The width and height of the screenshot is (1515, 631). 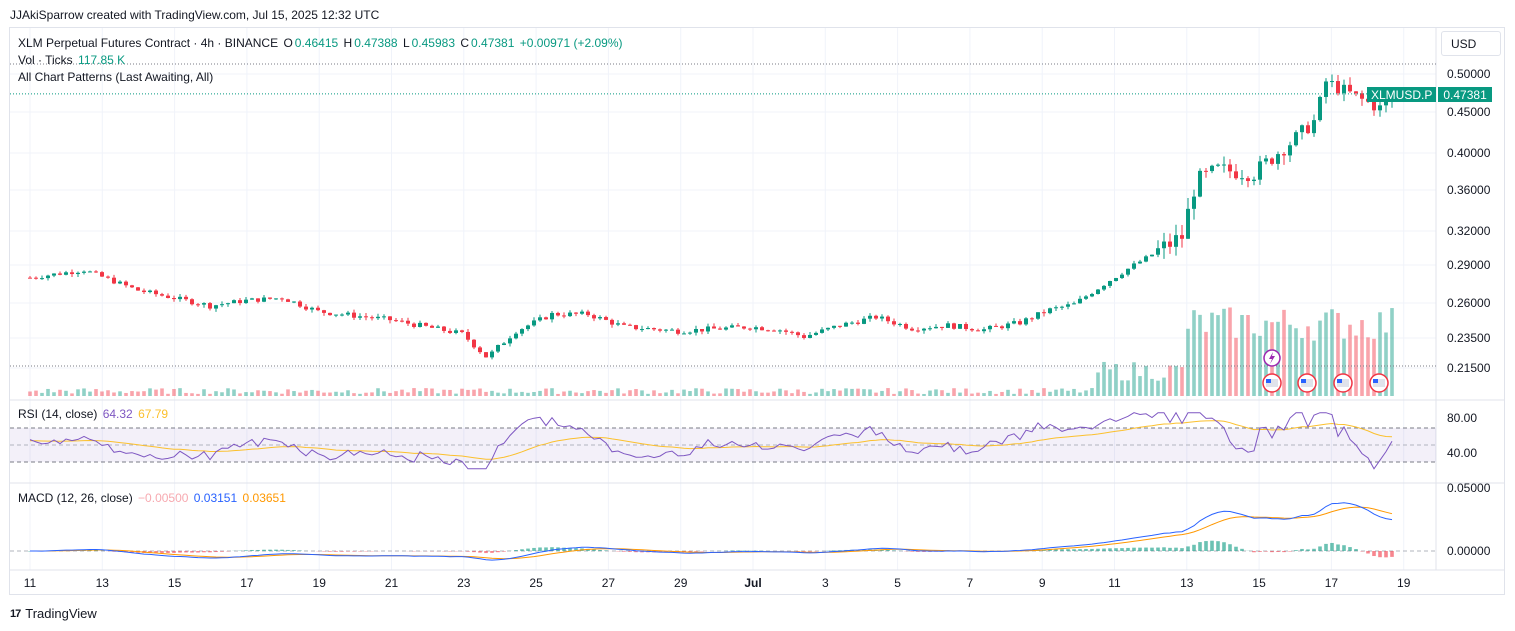 What do you see at coordinates (1469, 112) in the screenshot?
I see `price-axis-label: 0.45000` at bounding box center [1469, 112].